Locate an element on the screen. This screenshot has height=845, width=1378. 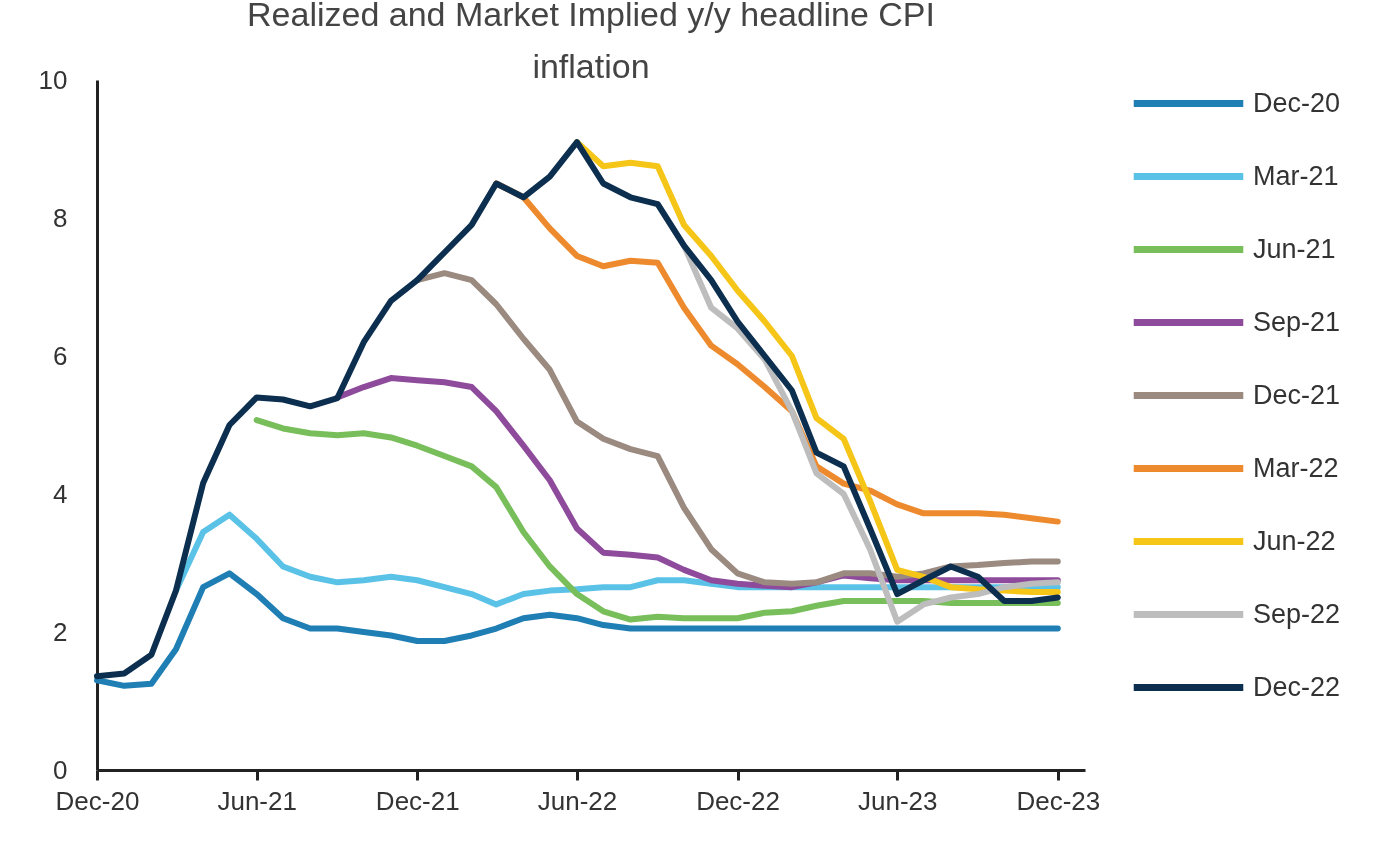
legend-label: Jun-21 is located at coordinates (1294, 248).